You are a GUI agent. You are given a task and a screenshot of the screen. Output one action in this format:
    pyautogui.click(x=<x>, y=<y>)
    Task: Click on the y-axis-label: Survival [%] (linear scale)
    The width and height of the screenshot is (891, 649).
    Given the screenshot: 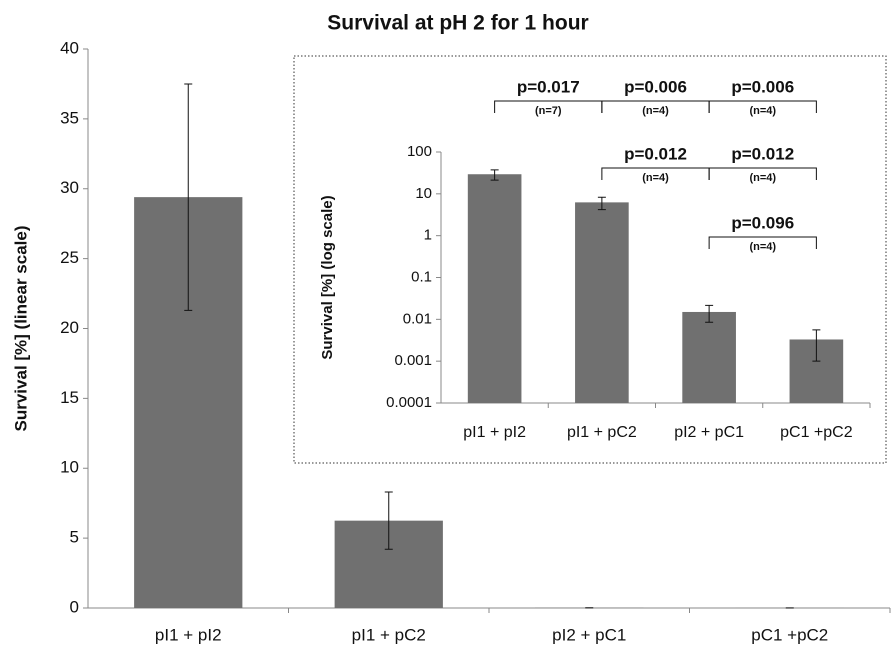 What is the action you would take?
    pyautogui.click(x=20, y=329)
    